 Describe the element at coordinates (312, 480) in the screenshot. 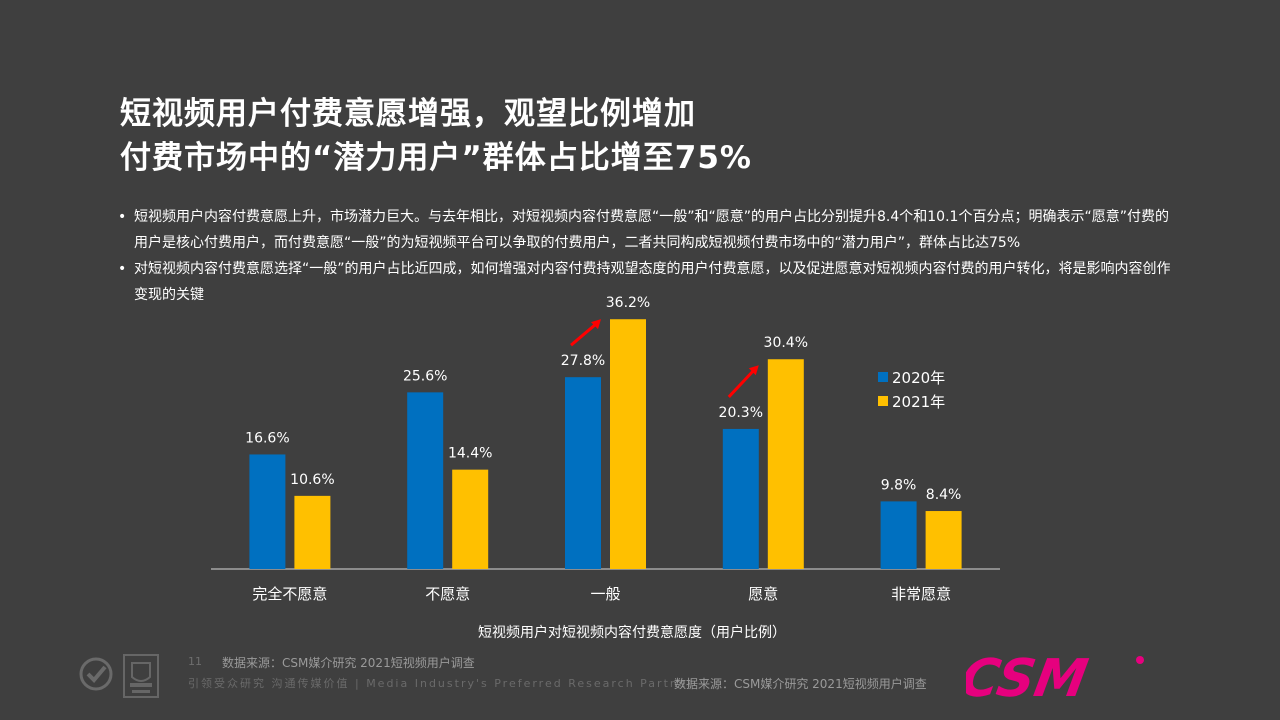

I see `data-label: 10.6%` at that location.